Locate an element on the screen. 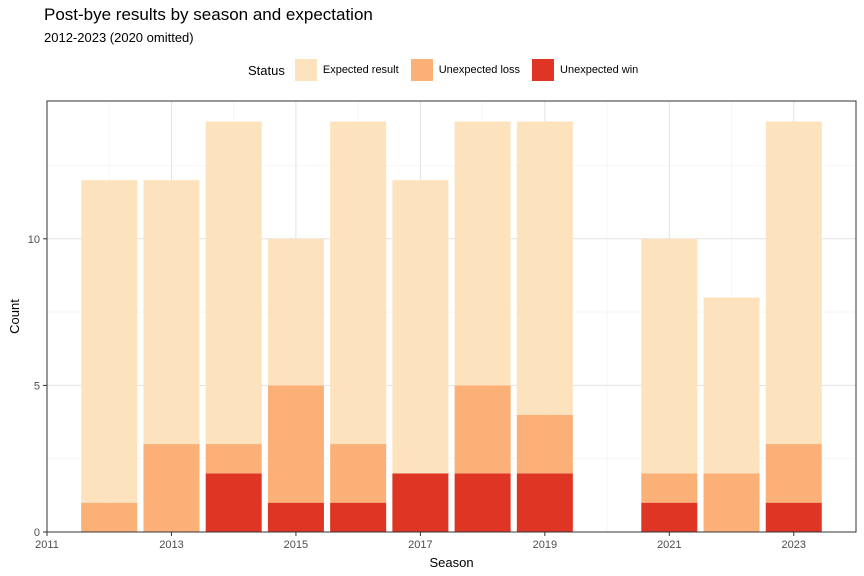  legend-item-unexpected-win: Unexpected win is located at coordinates (585, 70).